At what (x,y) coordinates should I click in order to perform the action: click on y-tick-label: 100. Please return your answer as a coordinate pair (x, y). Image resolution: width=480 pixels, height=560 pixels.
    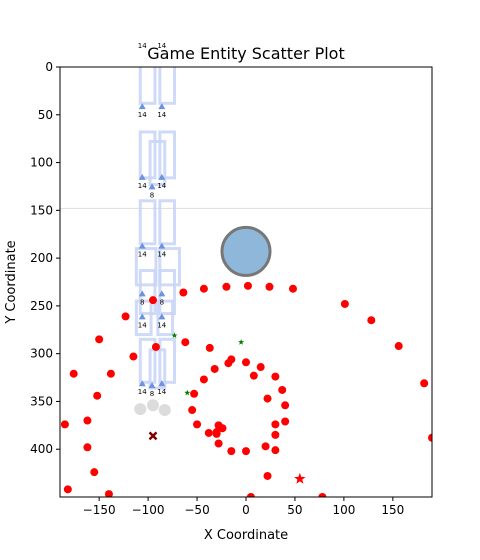
    Looking at the image, I should click on (41, 163).